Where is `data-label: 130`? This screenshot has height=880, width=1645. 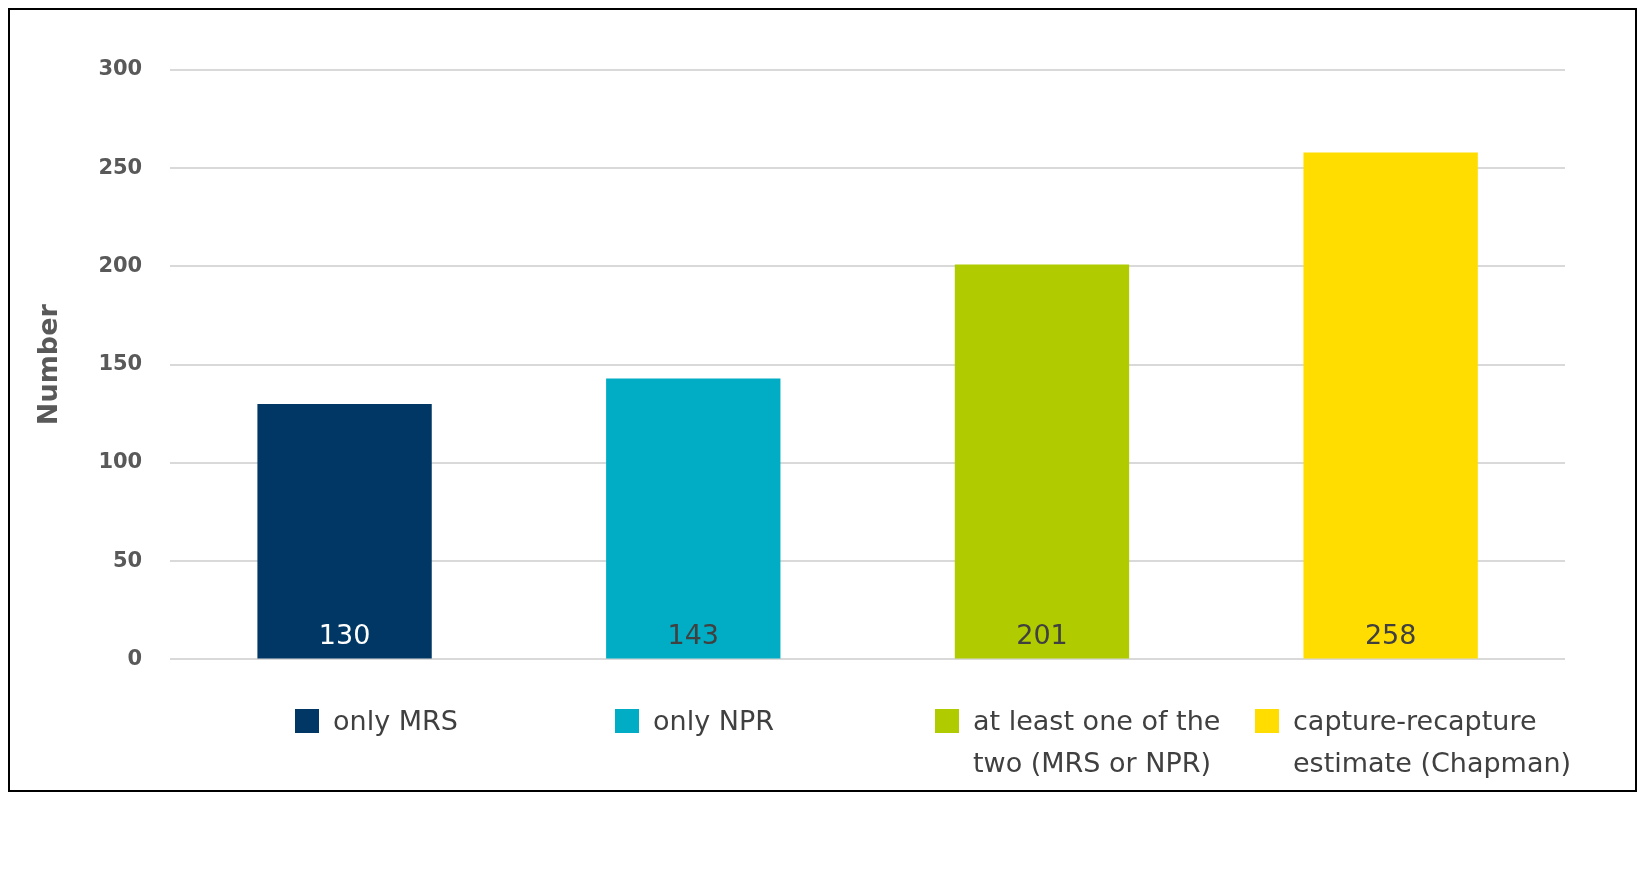 data-label: 130 is located at coordinates (344, 634).